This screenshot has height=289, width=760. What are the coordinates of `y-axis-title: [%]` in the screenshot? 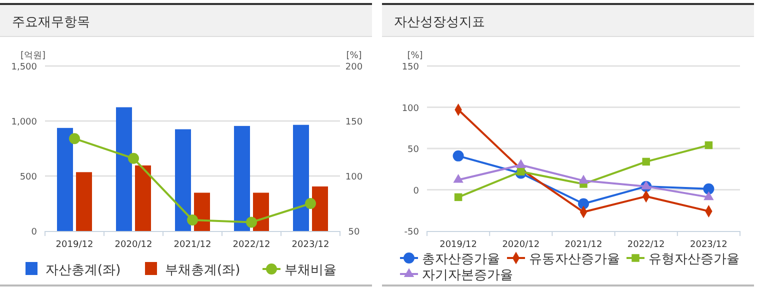 It's located at (415, 56).